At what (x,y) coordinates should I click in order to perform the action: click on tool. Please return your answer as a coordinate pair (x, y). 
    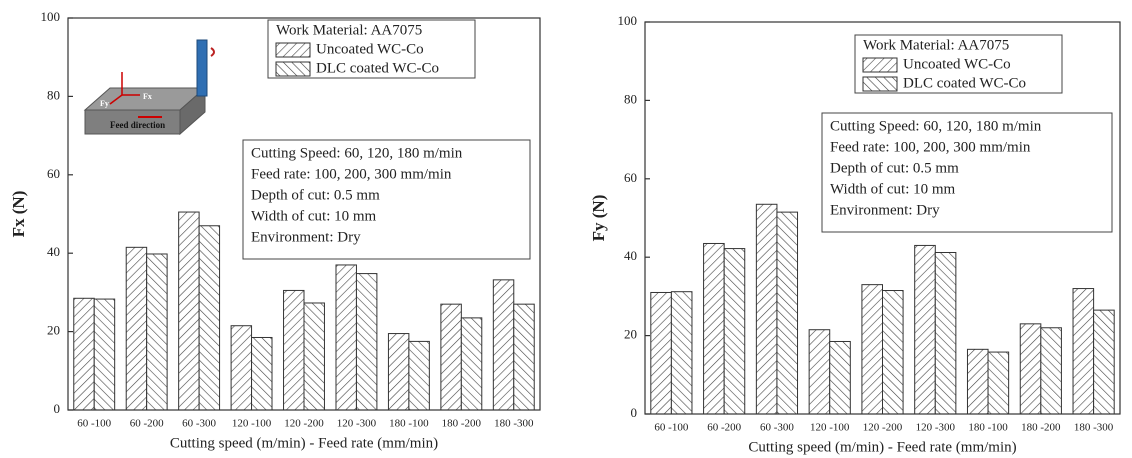
    Looking at the image, I should click on (202, 68).